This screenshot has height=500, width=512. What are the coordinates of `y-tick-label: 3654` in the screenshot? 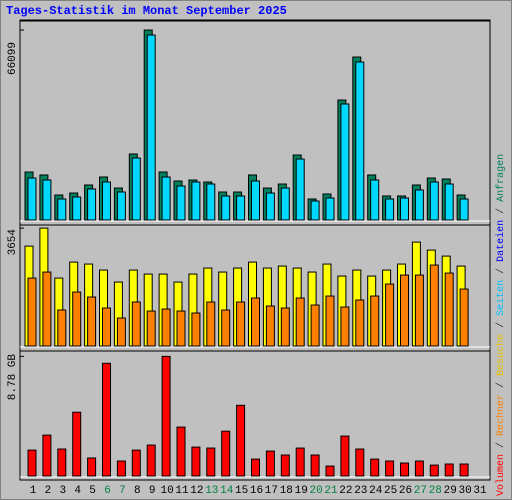 It's located at (13, 242).